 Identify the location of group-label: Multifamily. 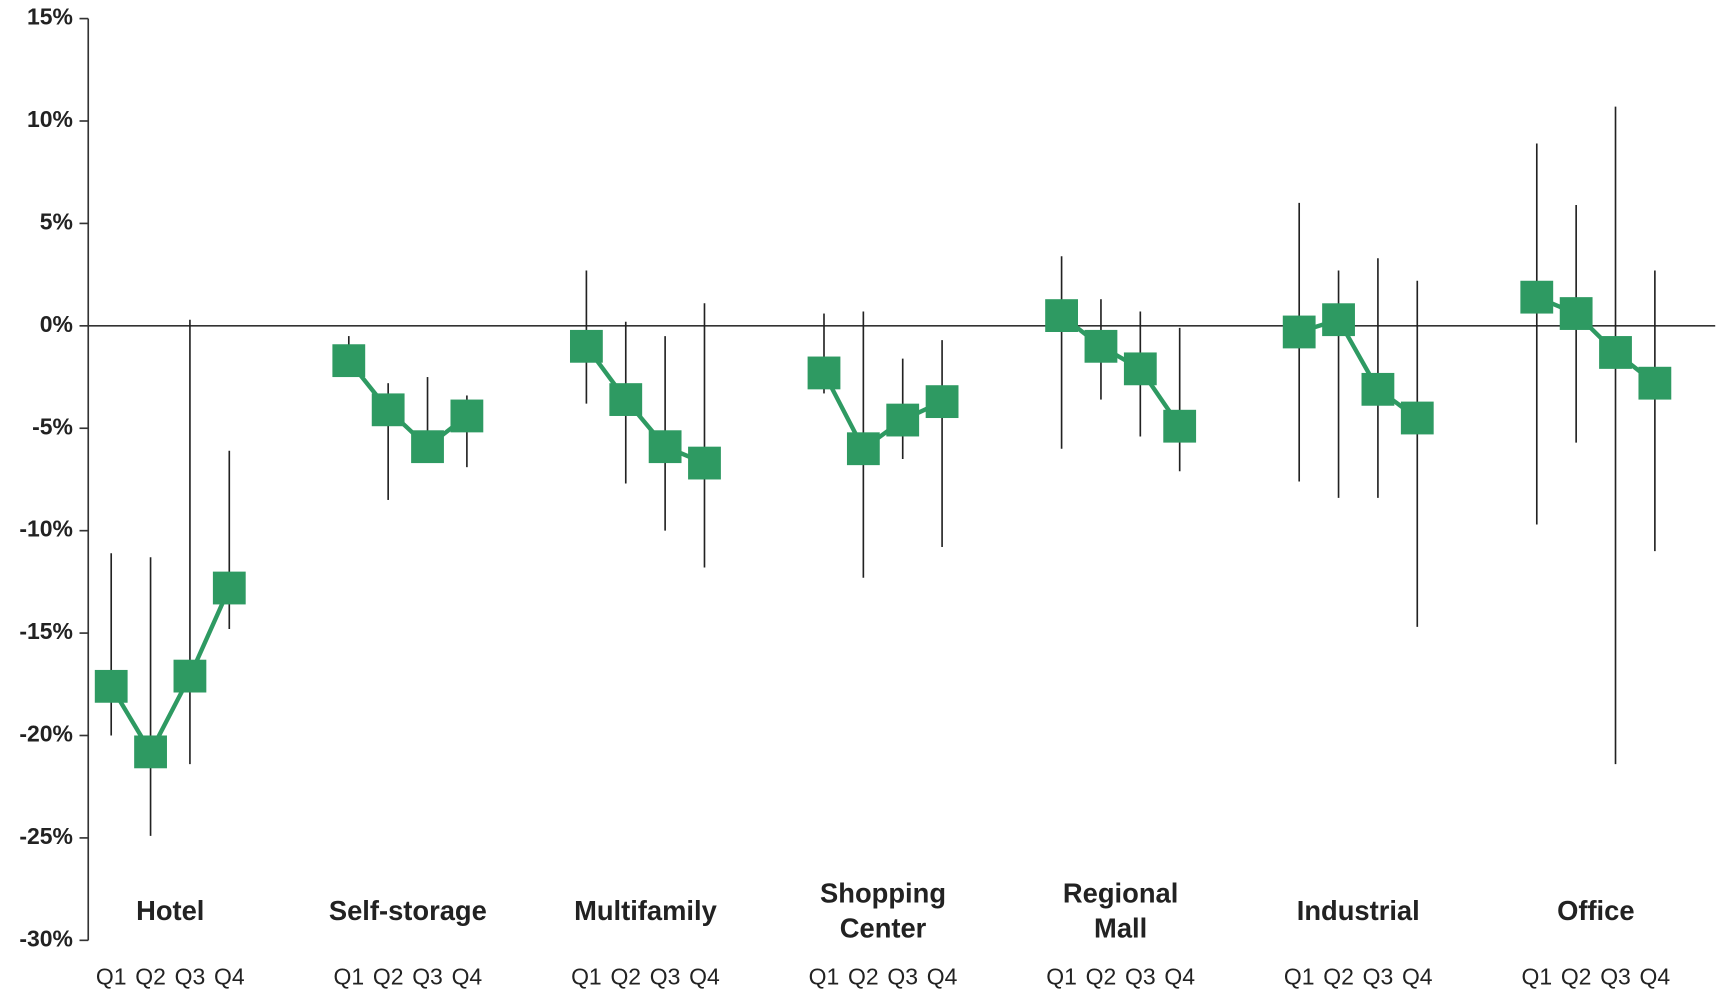
(646, 910).